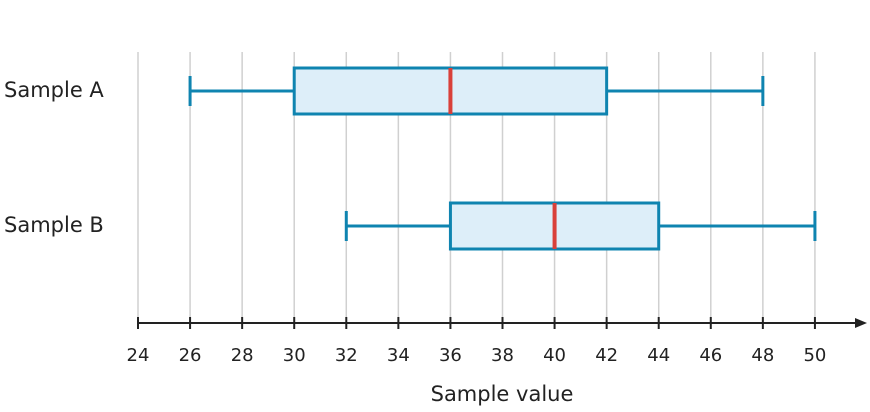 This screenshot has height=412, width=870. Describe the element at coordinates (54, 225) in the screenshot. I see `y-tick-label: Sample B` at that location.